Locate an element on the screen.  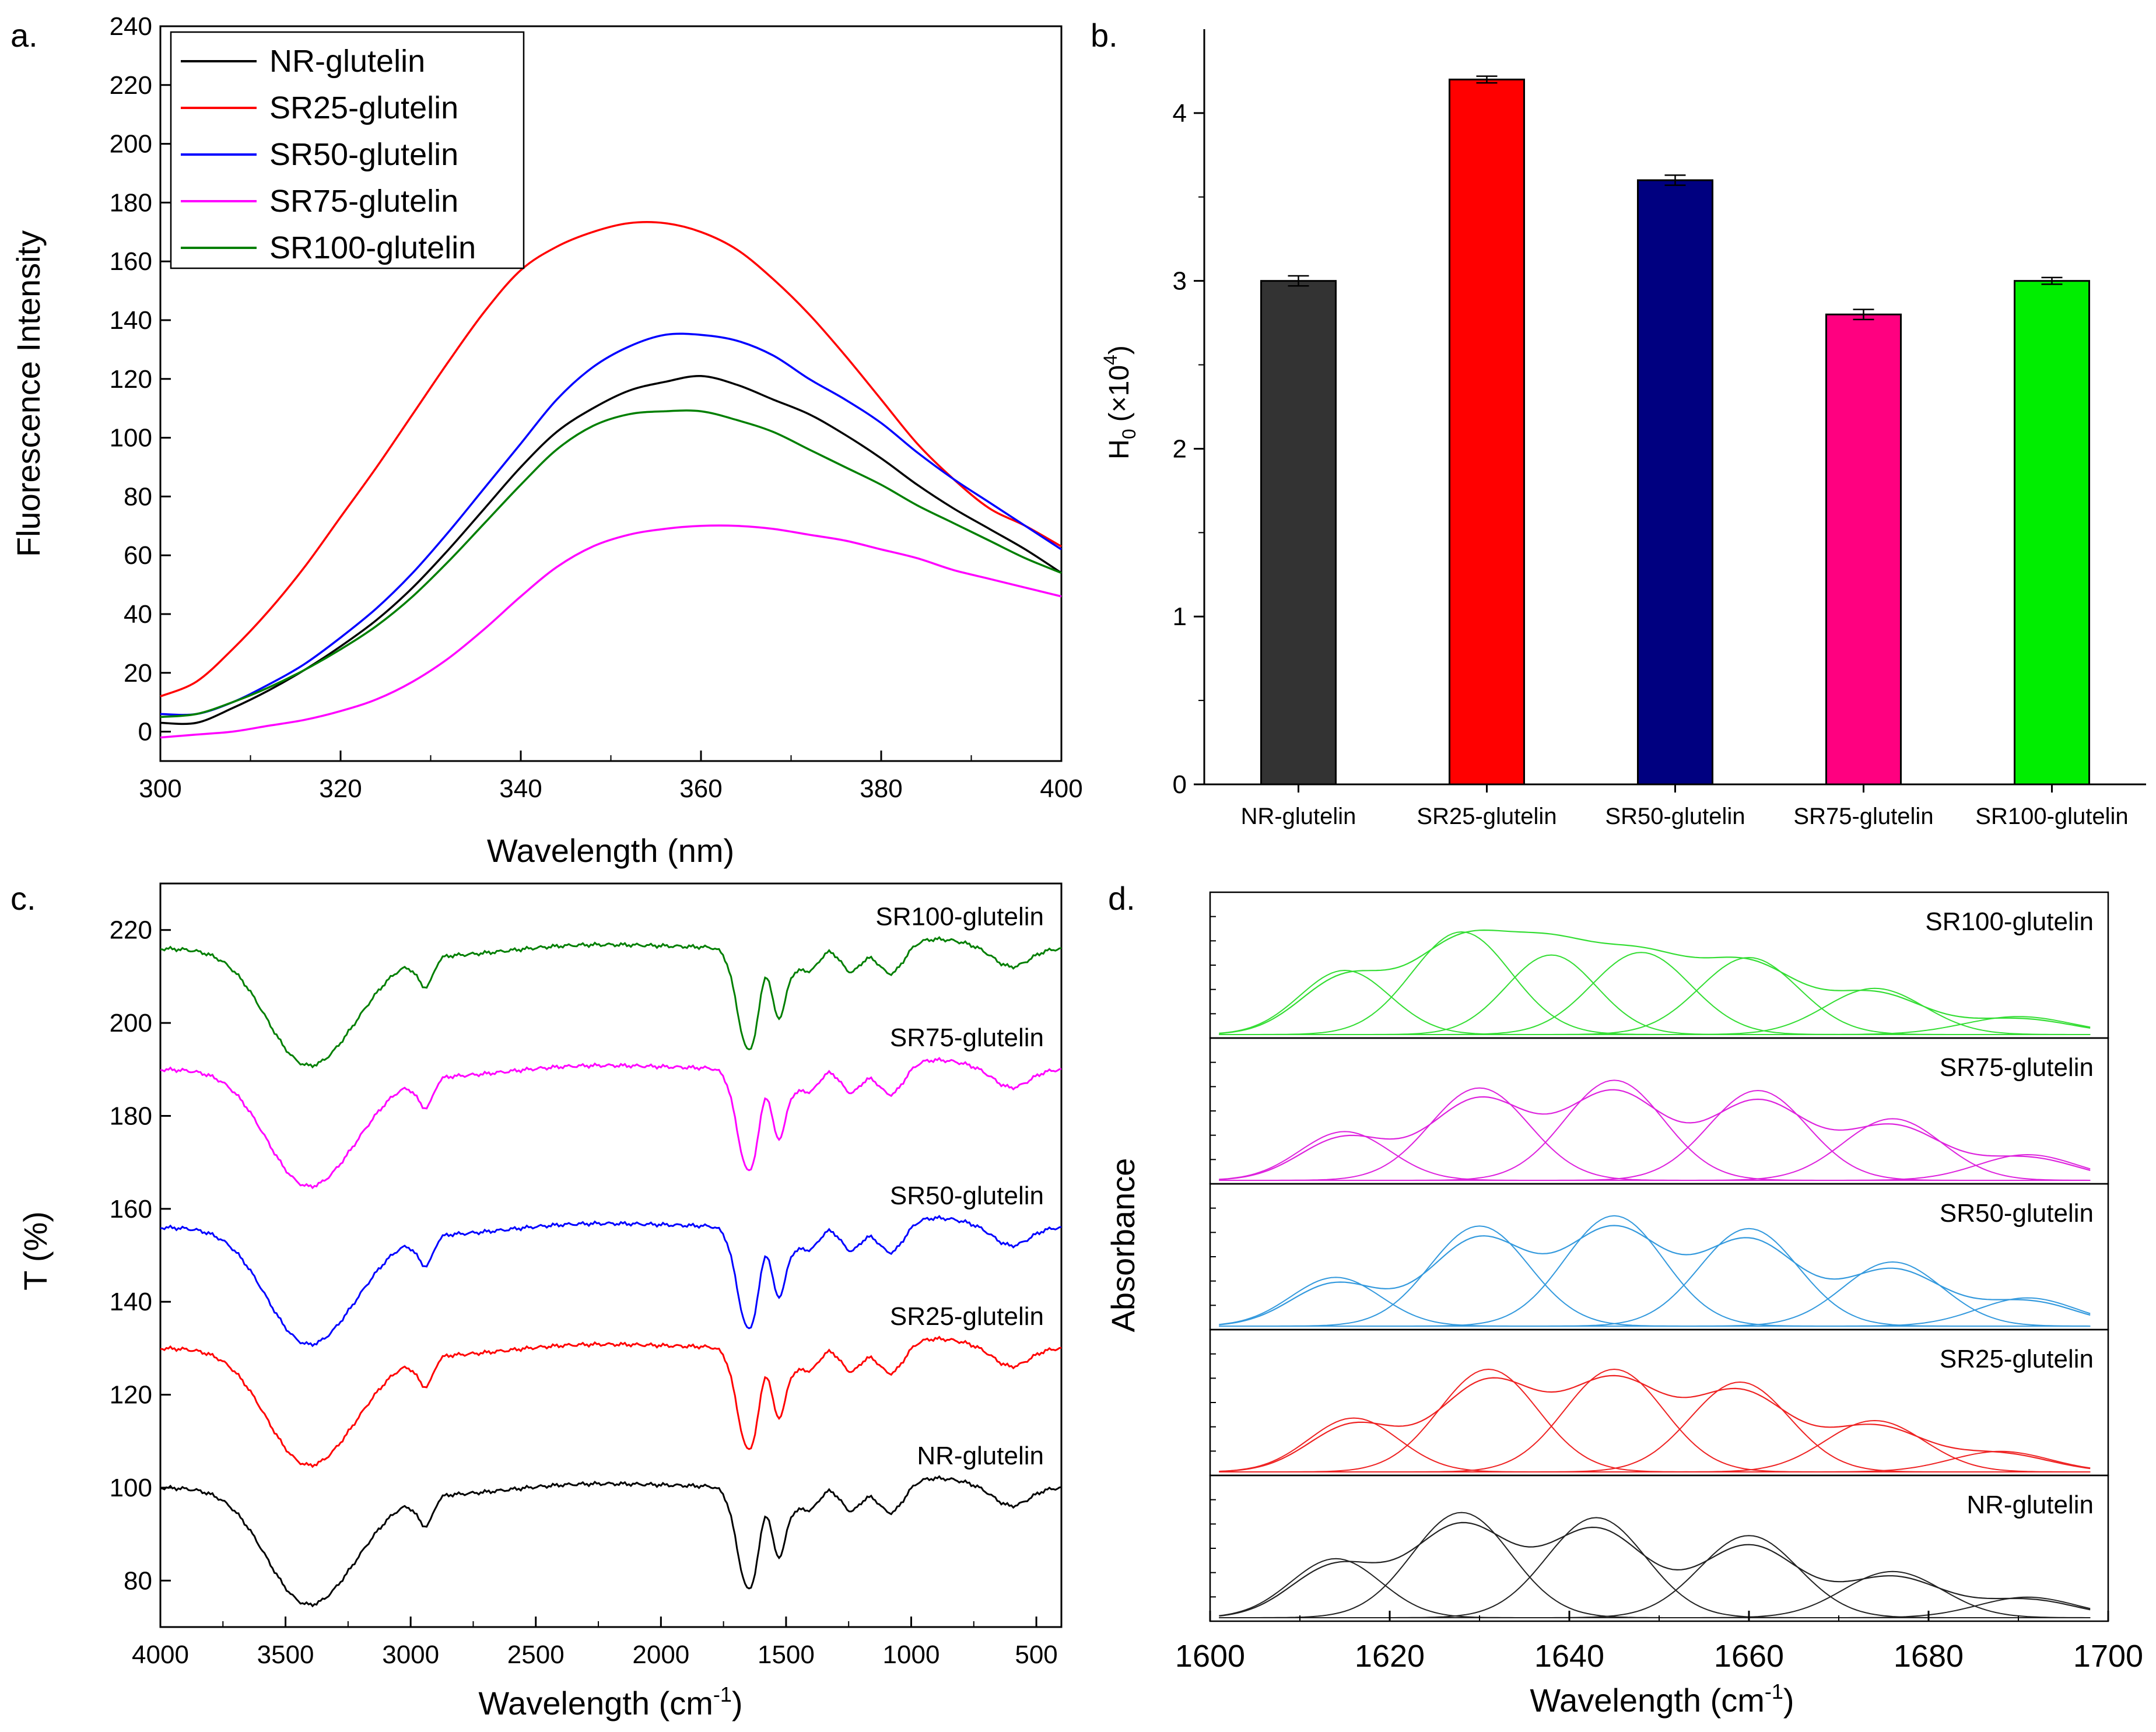
panel-b-label: b. is located at coordinates (1104, 35).